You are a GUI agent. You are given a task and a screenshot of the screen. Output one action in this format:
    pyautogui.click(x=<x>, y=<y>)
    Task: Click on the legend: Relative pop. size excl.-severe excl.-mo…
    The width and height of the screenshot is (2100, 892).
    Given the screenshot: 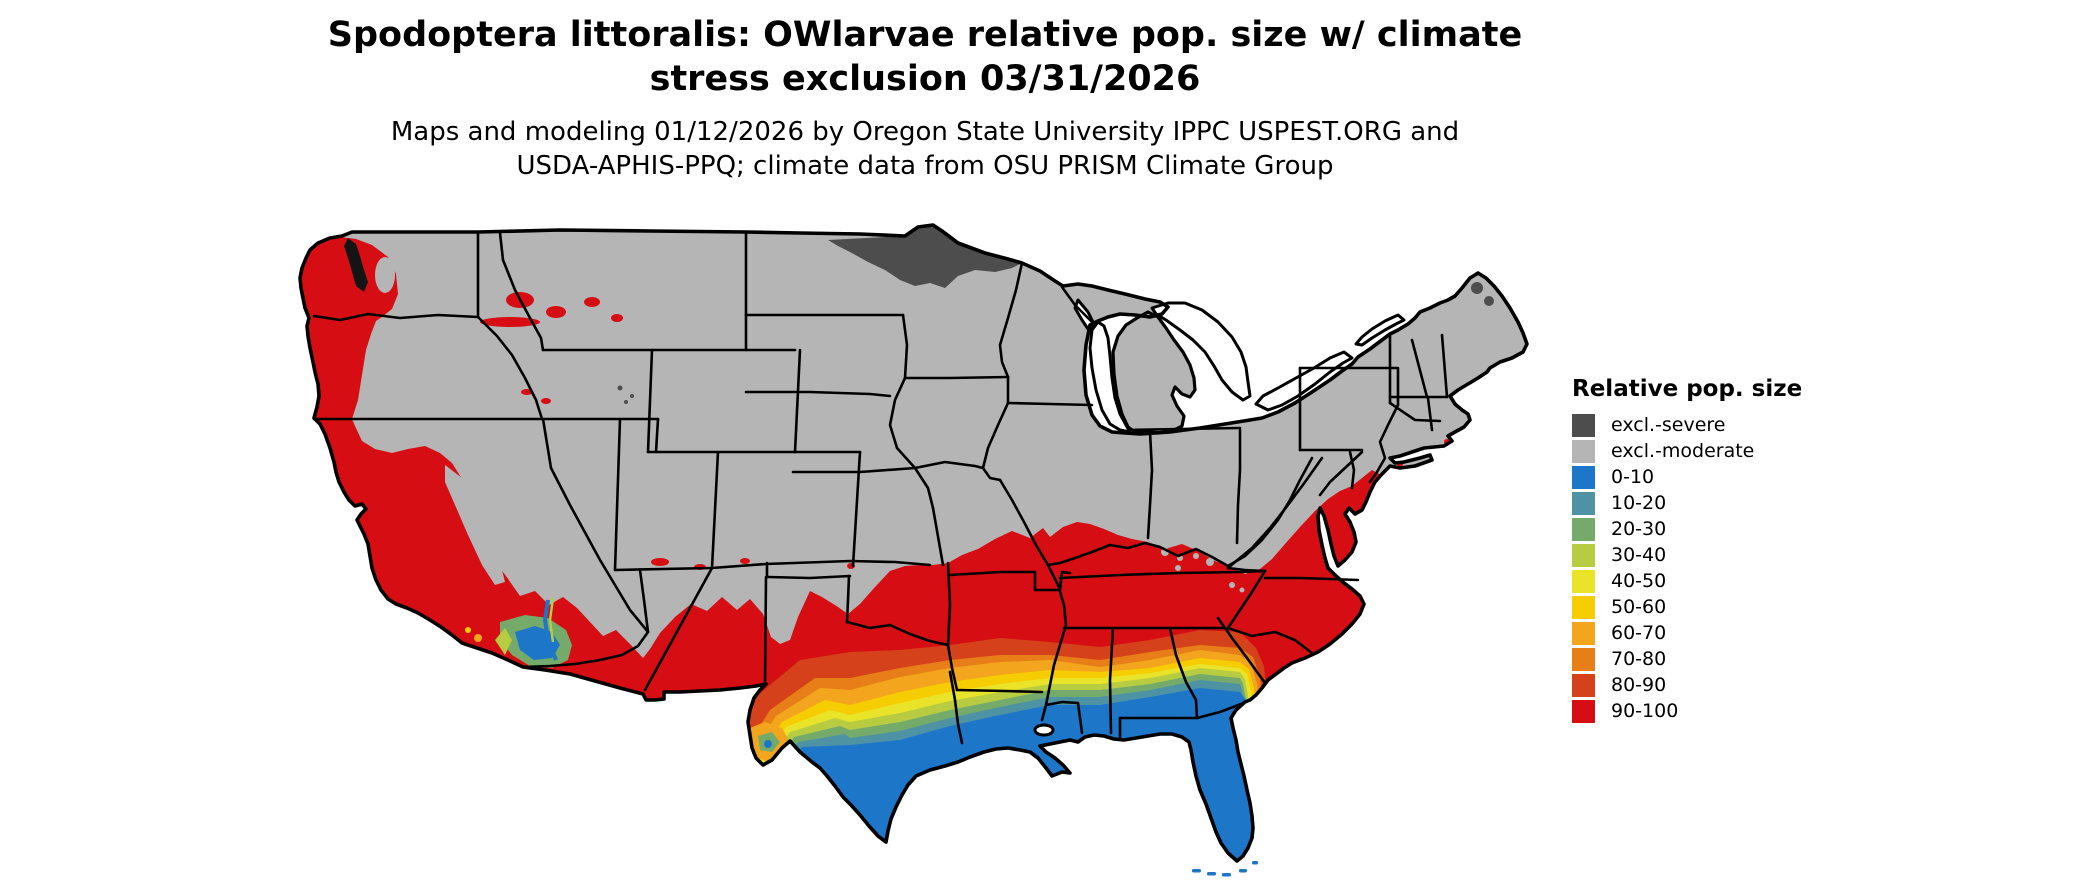 What is the action you would take?
    pyautogui.click(x=1722, y=550)
    